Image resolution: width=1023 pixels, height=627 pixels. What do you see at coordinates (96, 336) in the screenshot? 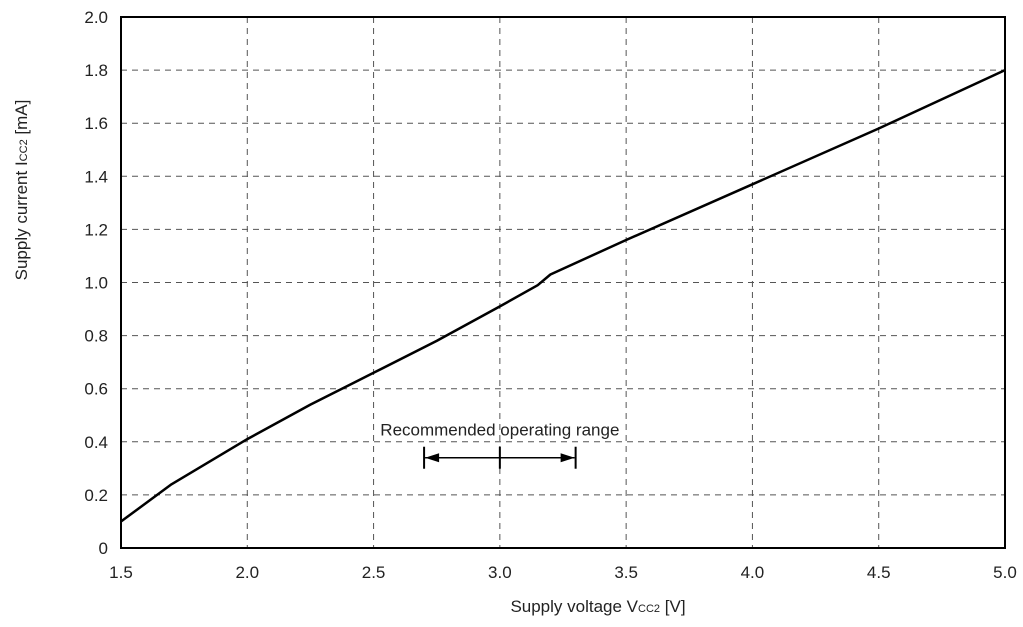
I see `y-tick-label: 0.8` at bounding box center [96, 336].